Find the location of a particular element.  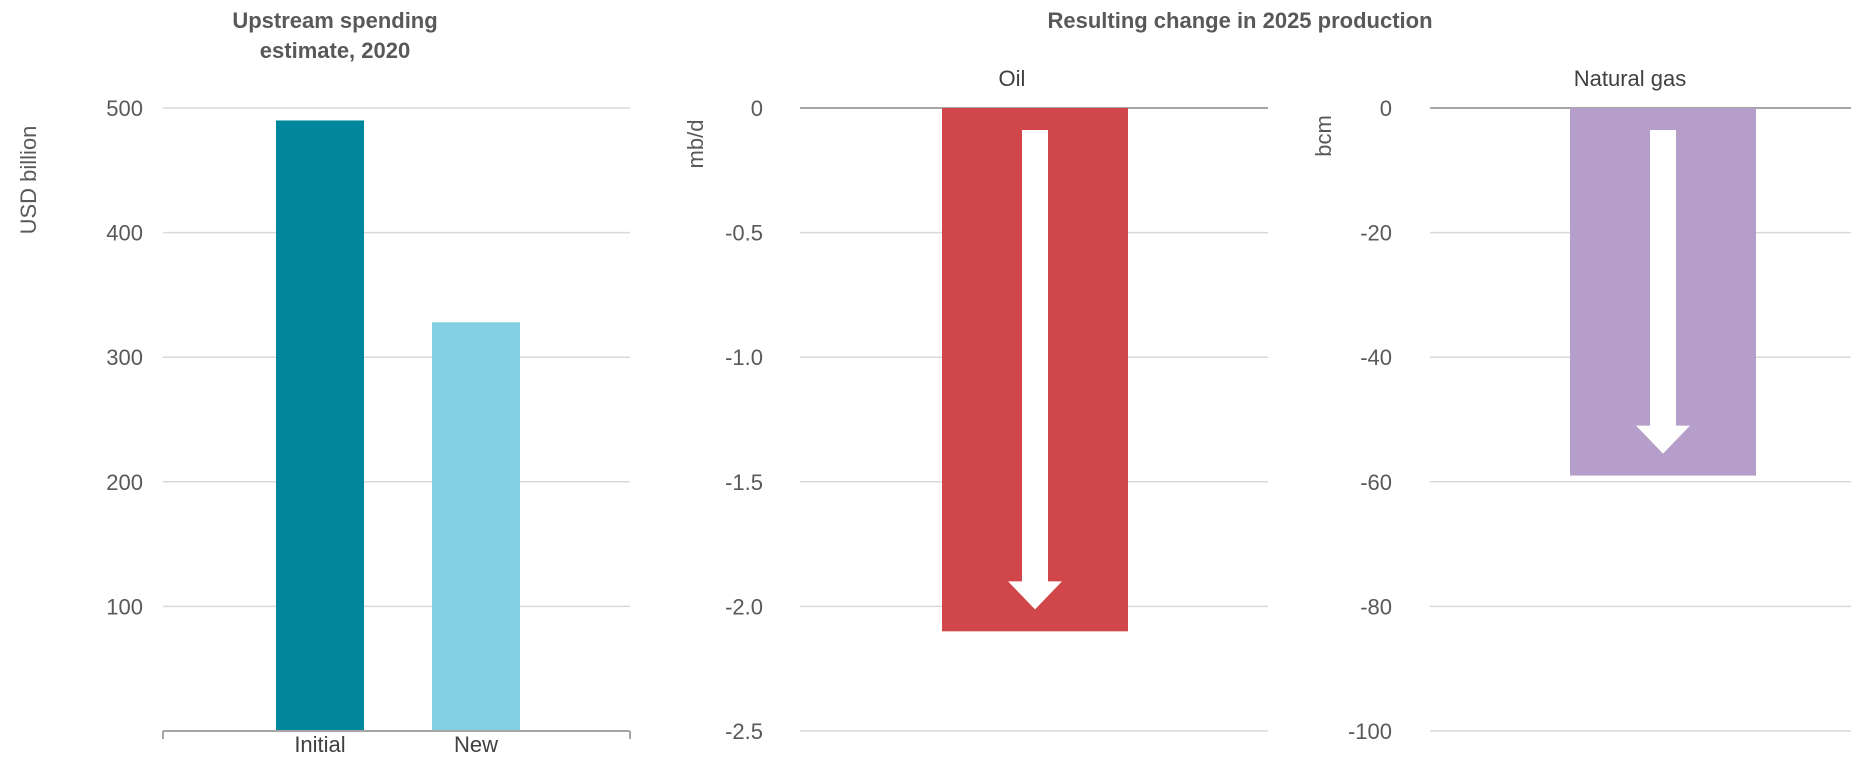

y-tick-label: -0.5 is located at coordinates (744, 233).